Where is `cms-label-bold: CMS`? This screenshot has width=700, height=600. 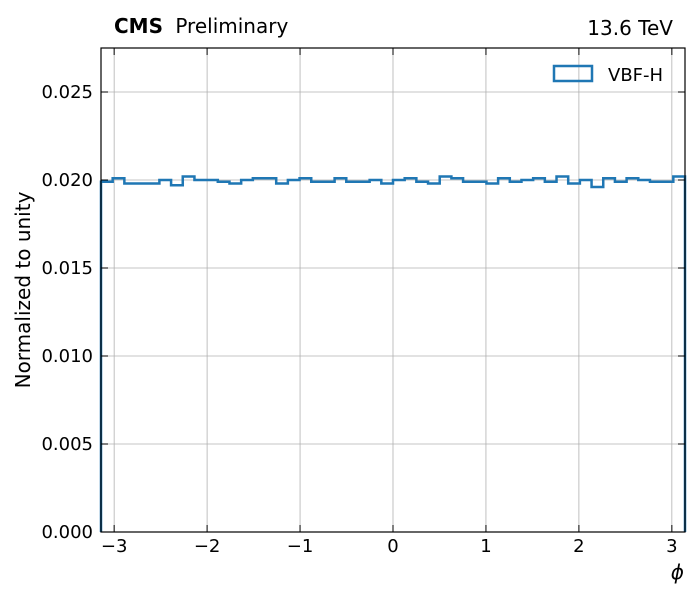
cms-label-bold: CMS is located at coordinates (138, 26).